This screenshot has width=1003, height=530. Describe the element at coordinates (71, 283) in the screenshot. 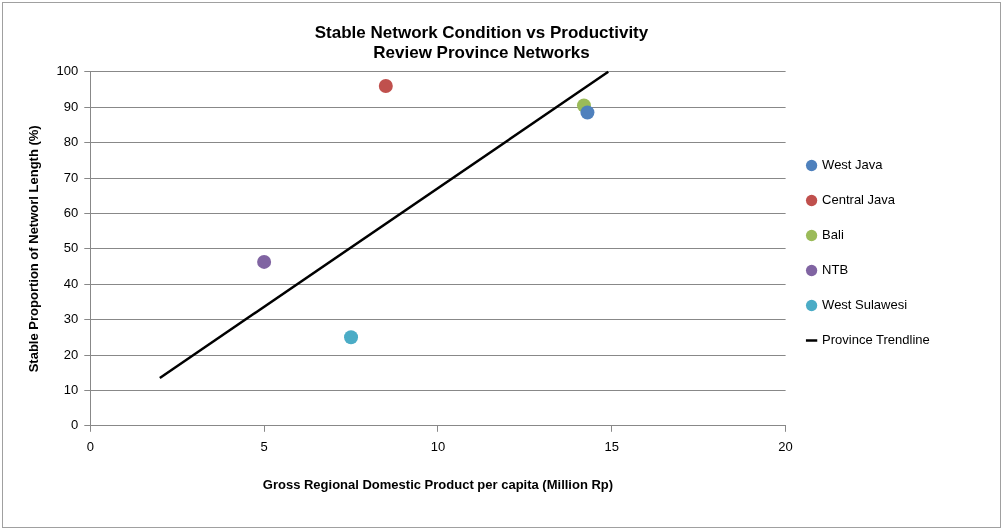

I see `y-tick-label: 40` at that location.